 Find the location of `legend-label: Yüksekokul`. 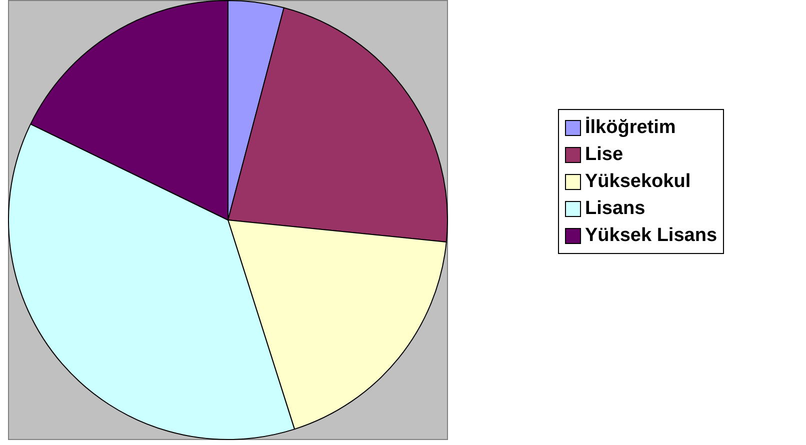

legend-label: Yüksekokul is located at coordinates (638, 182).